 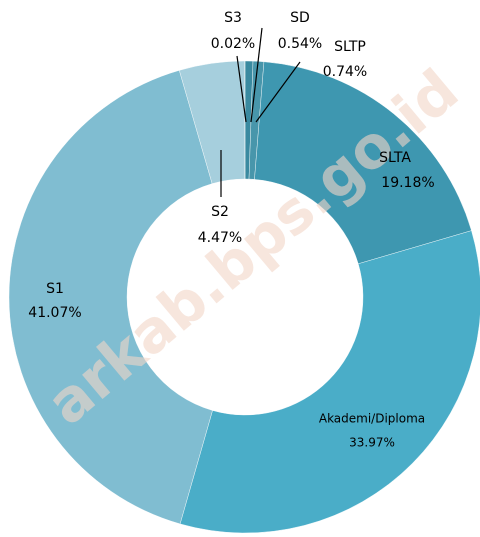 What do you see at coordinates (350, 47) in the screenshot?
I see `slice-label: SLTP` at bounding box center [350, 47].